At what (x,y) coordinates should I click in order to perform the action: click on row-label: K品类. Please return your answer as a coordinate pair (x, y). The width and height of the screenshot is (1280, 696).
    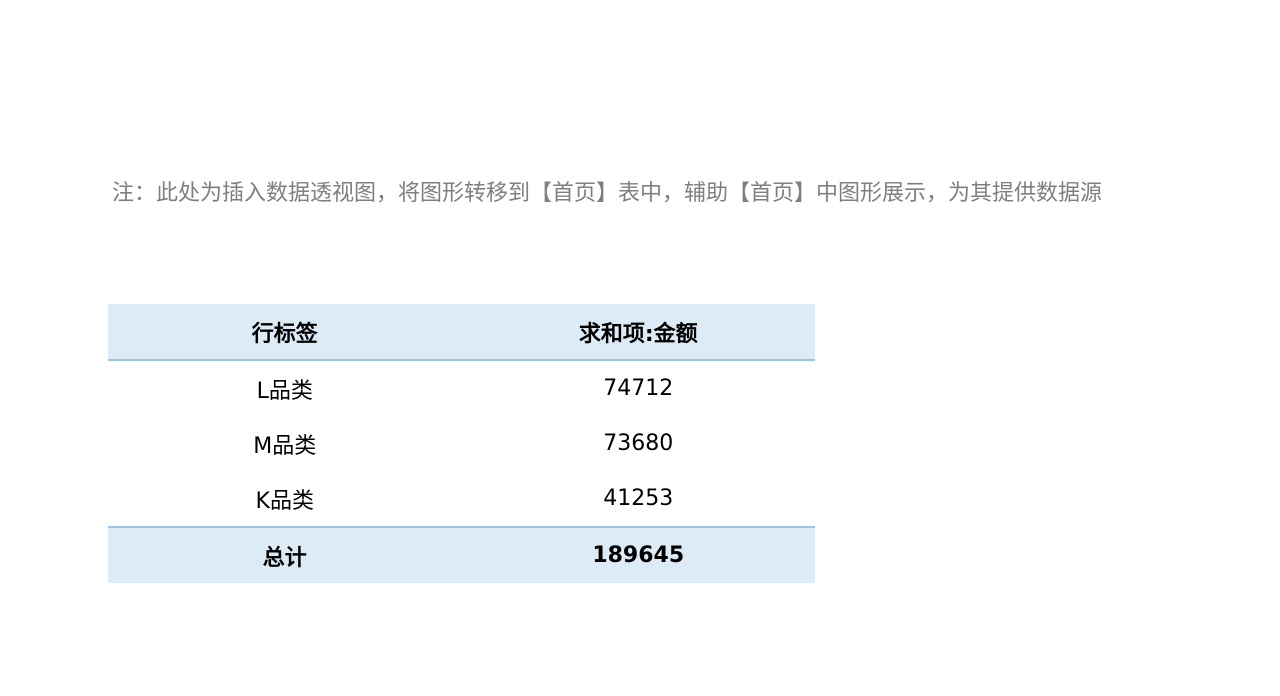
    Looking at the image, I should click on (284, 501).